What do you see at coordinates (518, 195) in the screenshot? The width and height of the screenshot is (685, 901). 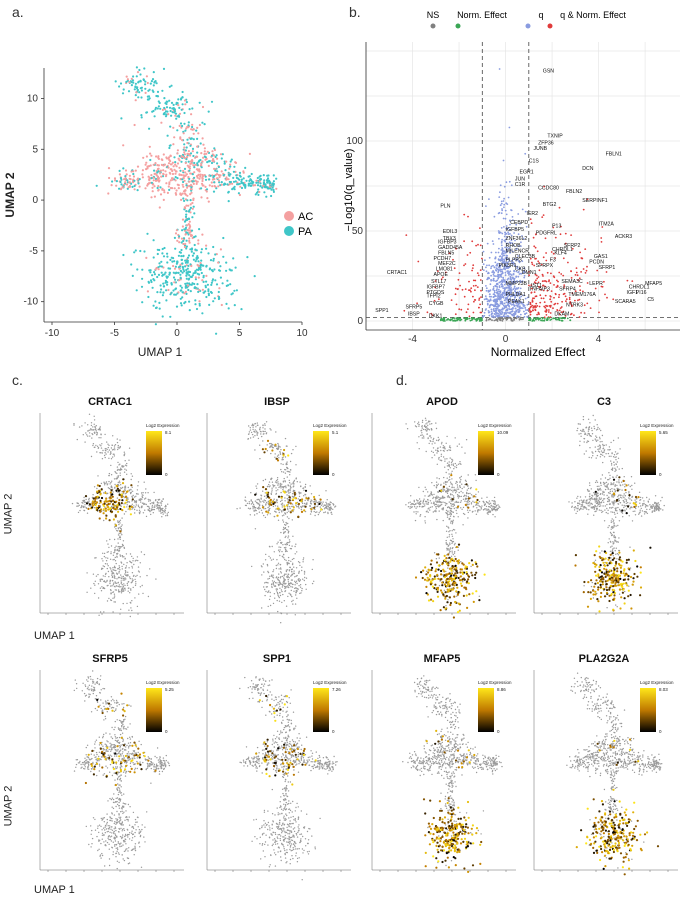 I see `volcano-points` at bounding box center [518, 195].